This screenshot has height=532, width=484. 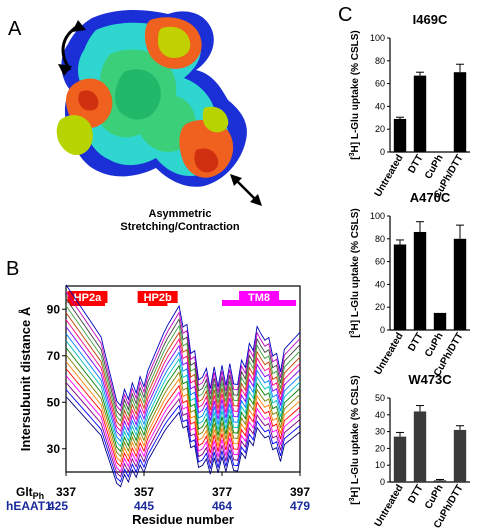 I want to click on panel-b-xtick-gltph-337: 337, so click(x=66, y=492).